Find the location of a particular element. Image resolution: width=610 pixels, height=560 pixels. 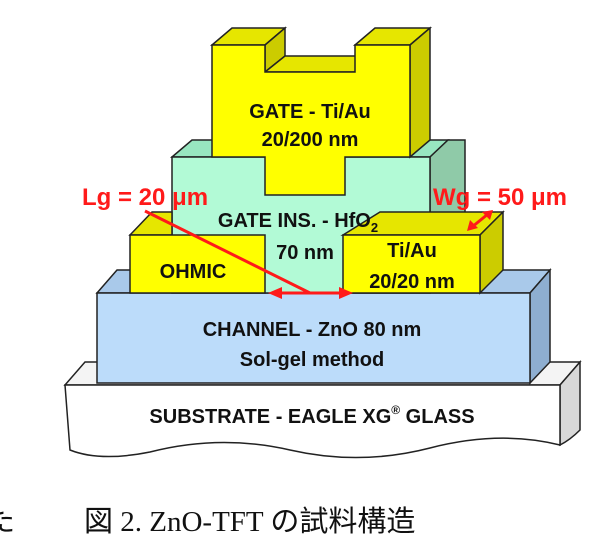

ohmic-contact-left is located at coordinates (197, 252).